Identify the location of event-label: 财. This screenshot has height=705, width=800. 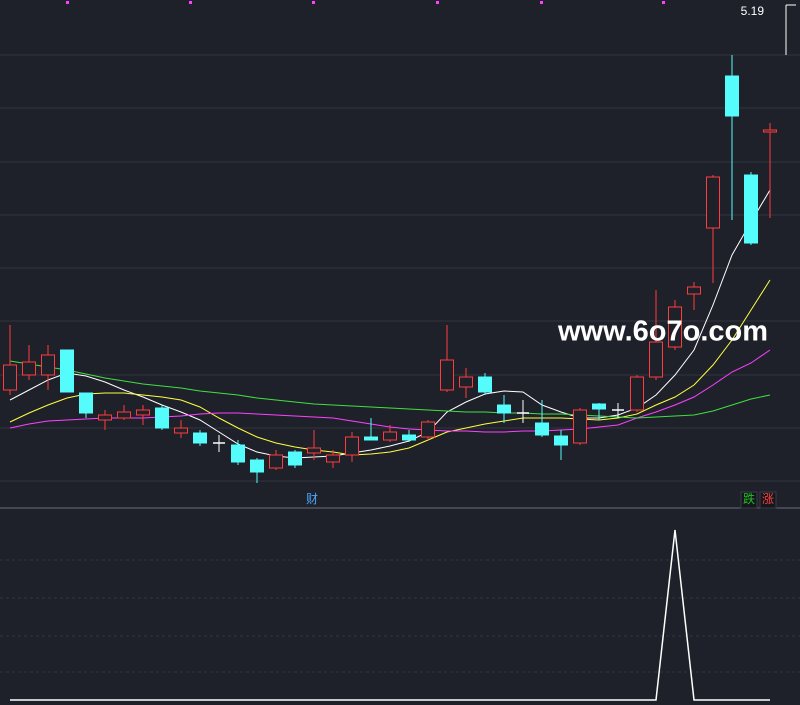
(312, 499).